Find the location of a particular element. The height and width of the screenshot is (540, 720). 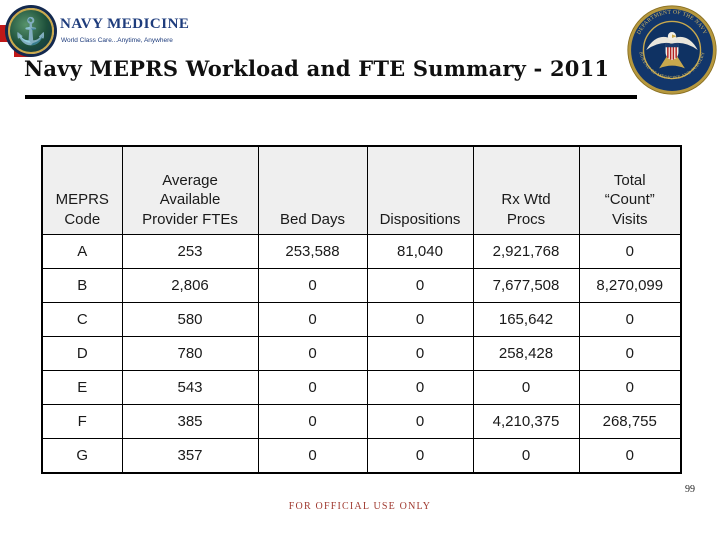

table-row: F 385 0 0 4,210,375 268,755 is located at coordinates (361, 421).